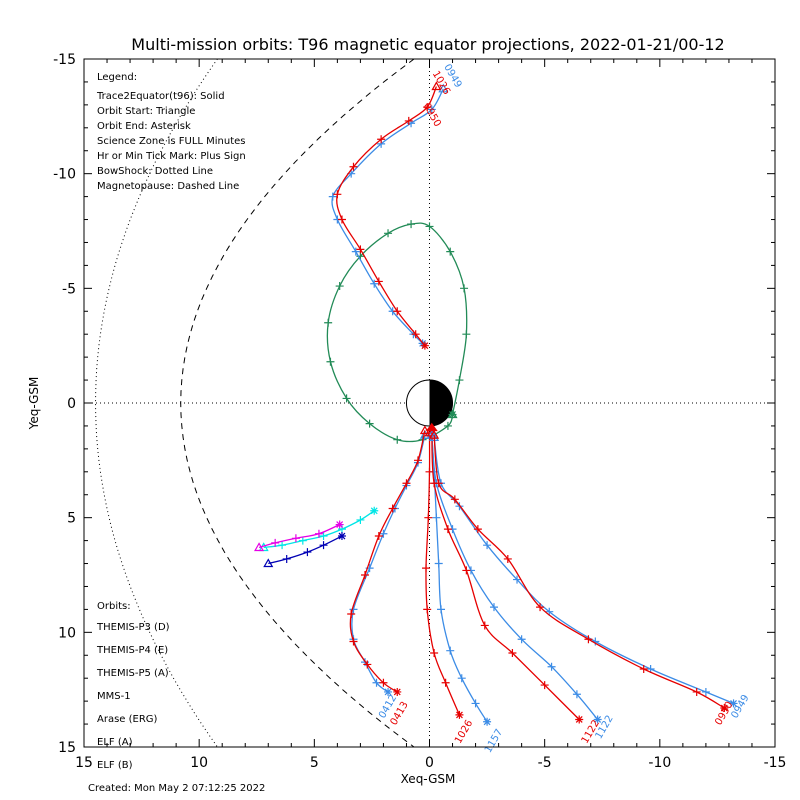 The height and width of the screenshot is (800, 800). Describe the element at coordinates (156, 403) in the screenshot. I see `bowshock-line` at that location.